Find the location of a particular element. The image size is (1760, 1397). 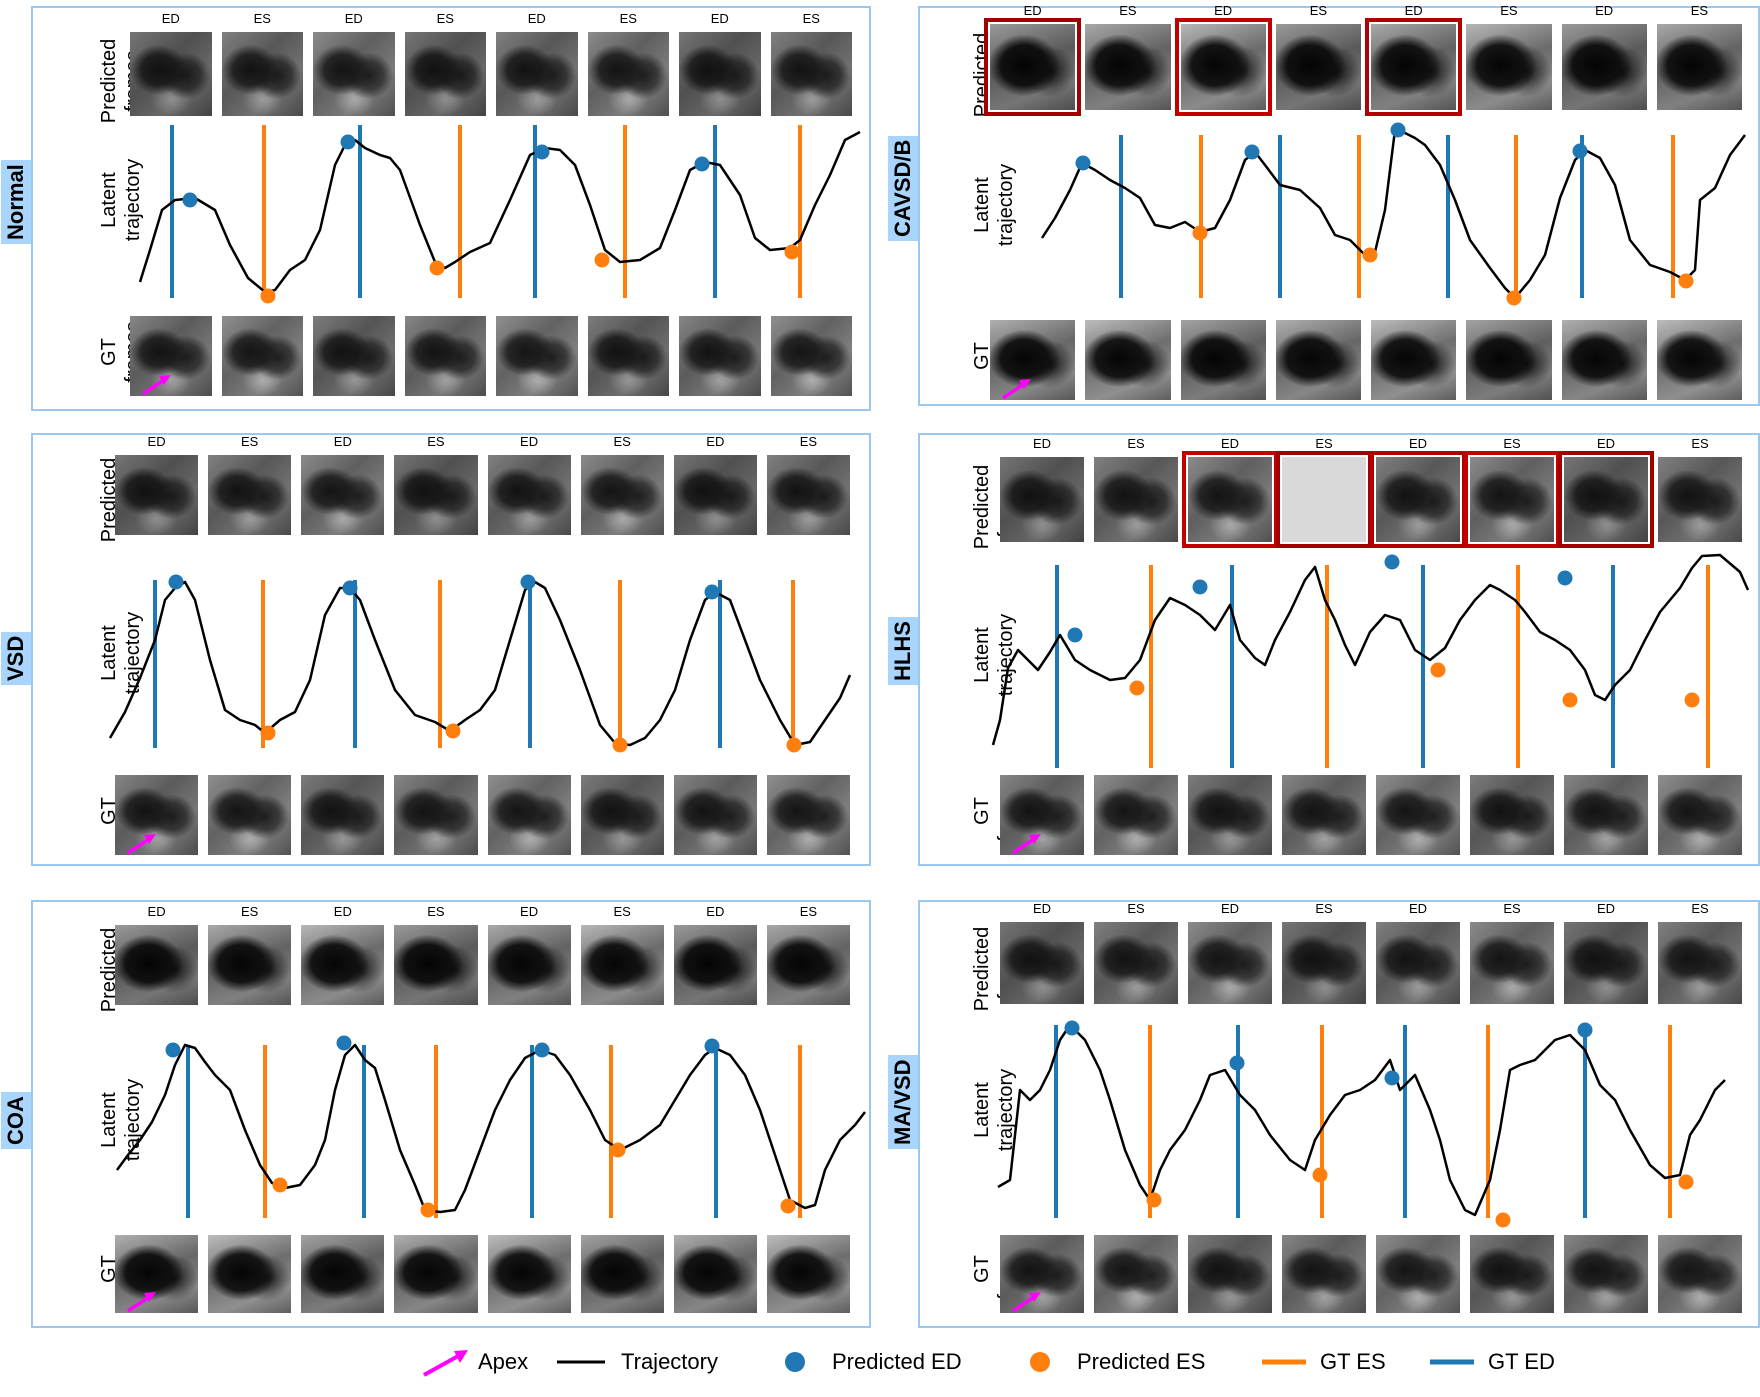

legend-gt-es: GT ES is located at coordinates (1323, 1362).